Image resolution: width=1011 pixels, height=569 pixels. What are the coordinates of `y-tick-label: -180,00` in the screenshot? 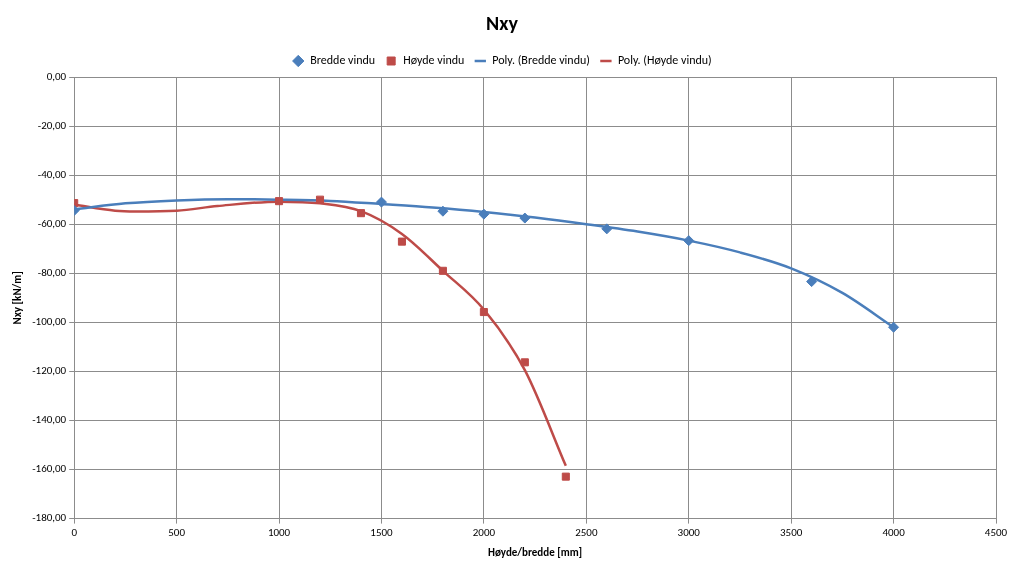 It's located at (49, 518).